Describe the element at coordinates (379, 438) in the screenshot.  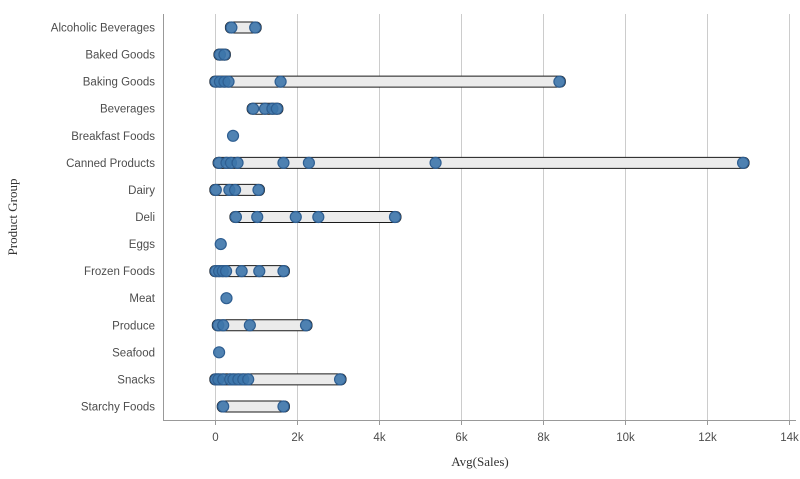
I see `x-tick-label: 4k` at that location.